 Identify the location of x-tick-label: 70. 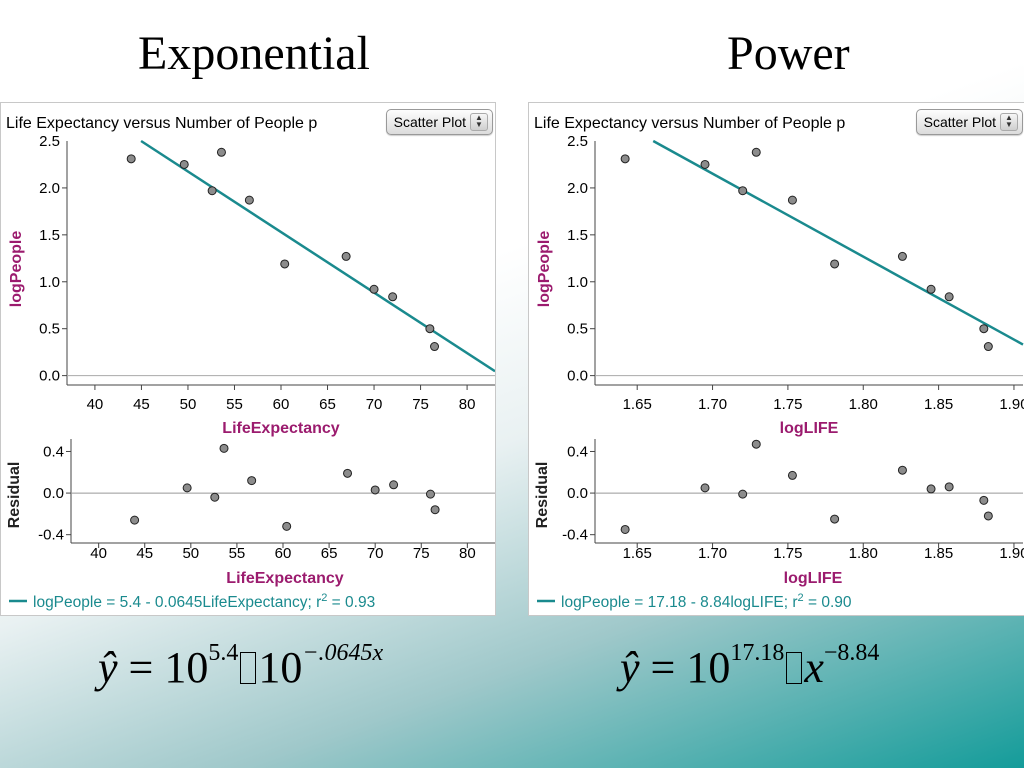
(374, 404).